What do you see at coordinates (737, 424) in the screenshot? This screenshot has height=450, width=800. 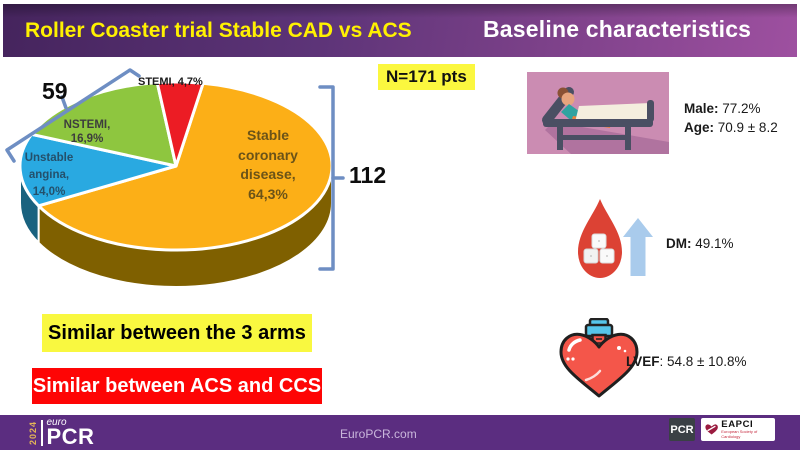 I see `eapci-name: EAPCI` at bounding box center [737, 424].